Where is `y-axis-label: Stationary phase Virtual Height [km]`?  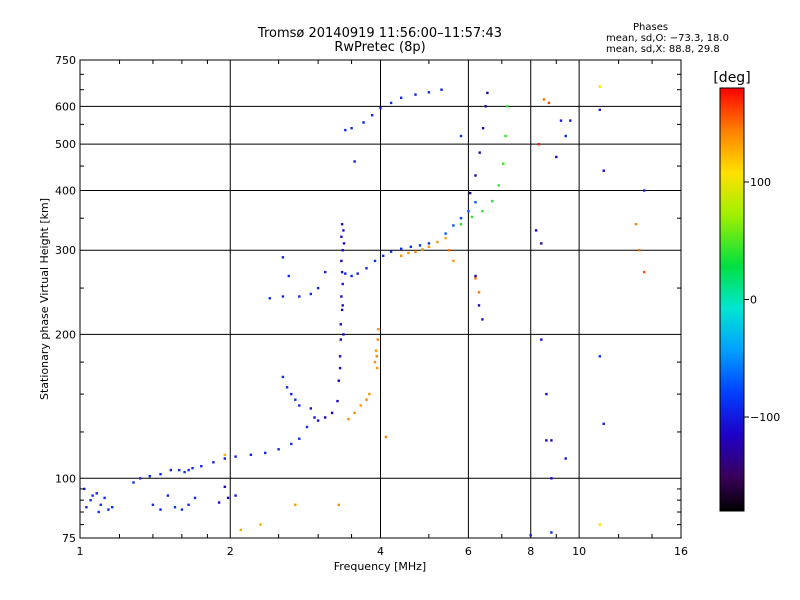
y-axis-label: Stationary phase Virtual Height [km] is located at coordinates (44, 299).